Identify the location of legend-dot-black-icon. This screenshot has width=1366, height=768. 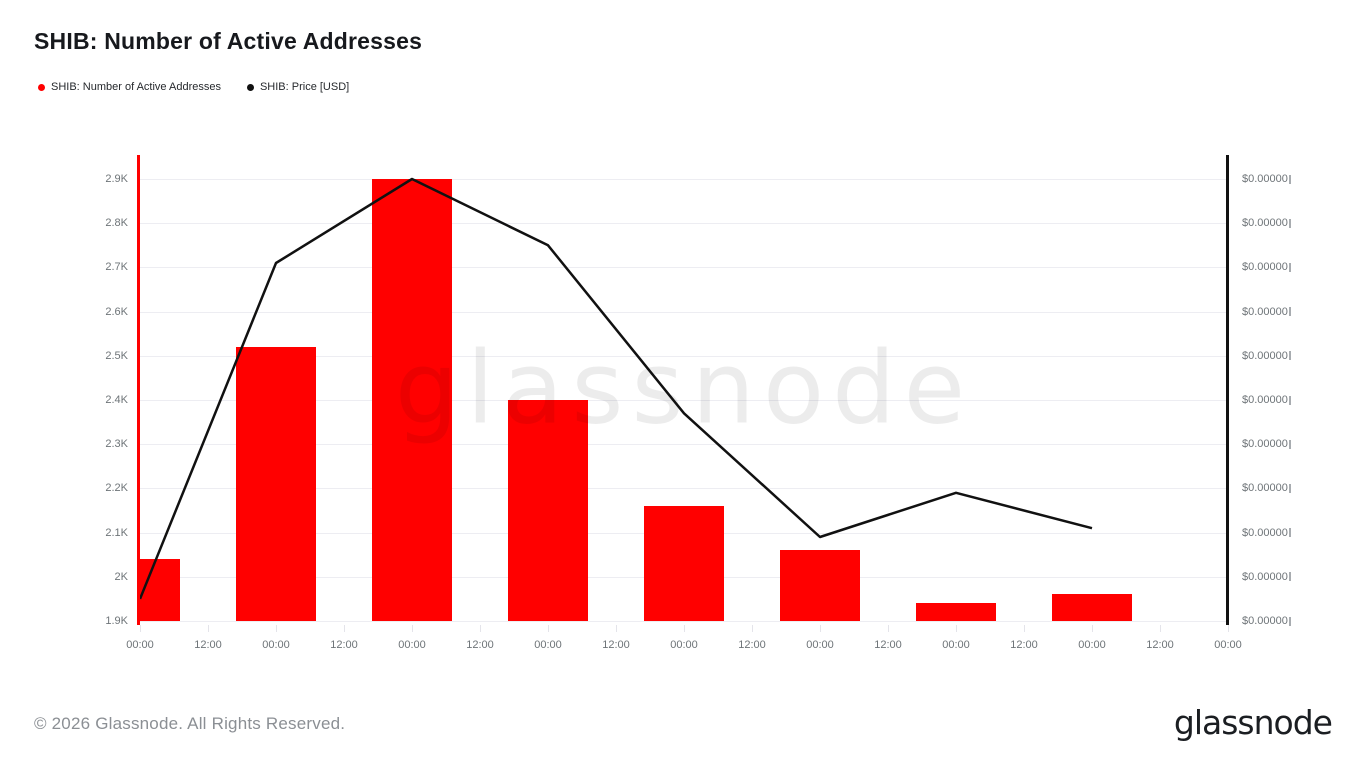
(250, 87).